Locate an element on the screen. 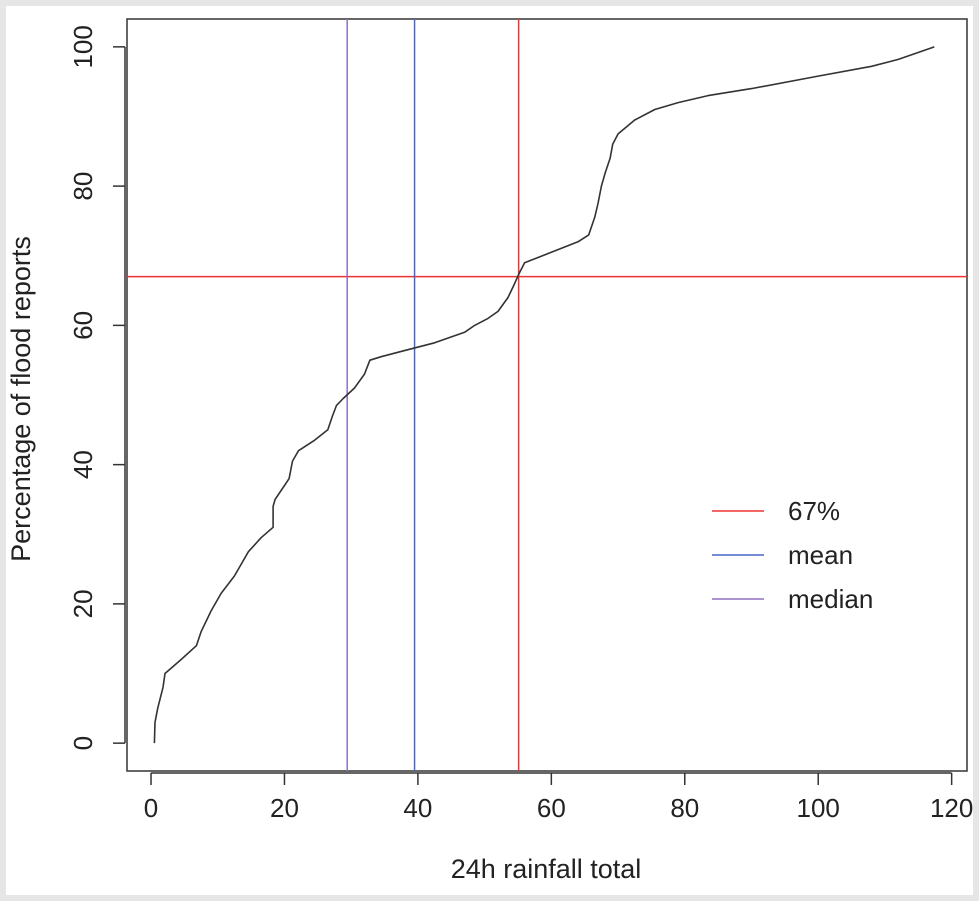 This screenshot has height=901, width=979. y-tick-label: 20 is located at coordinates (83, 603).